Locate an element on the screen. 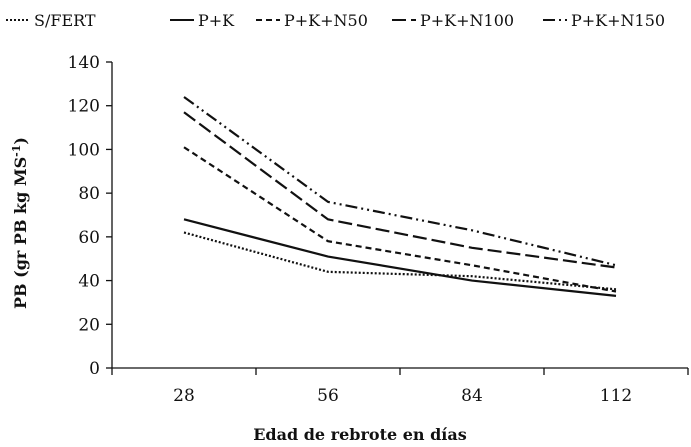  y-tick-label: 60 is located at coordinates (89, 238).